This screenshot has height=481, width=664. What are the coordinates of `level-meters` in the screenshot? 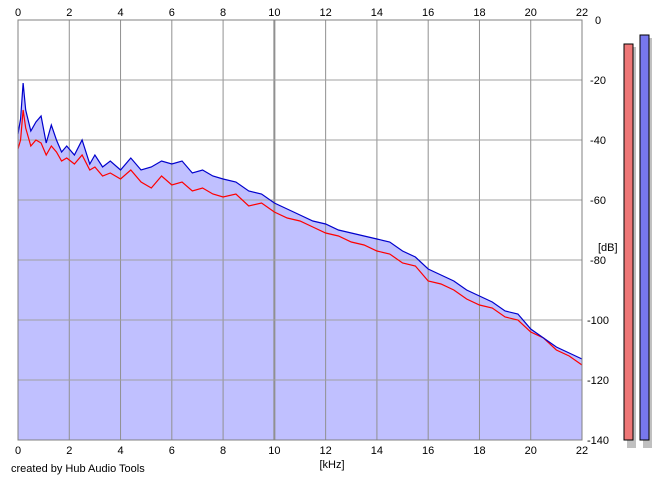 It's located at (637, 241).